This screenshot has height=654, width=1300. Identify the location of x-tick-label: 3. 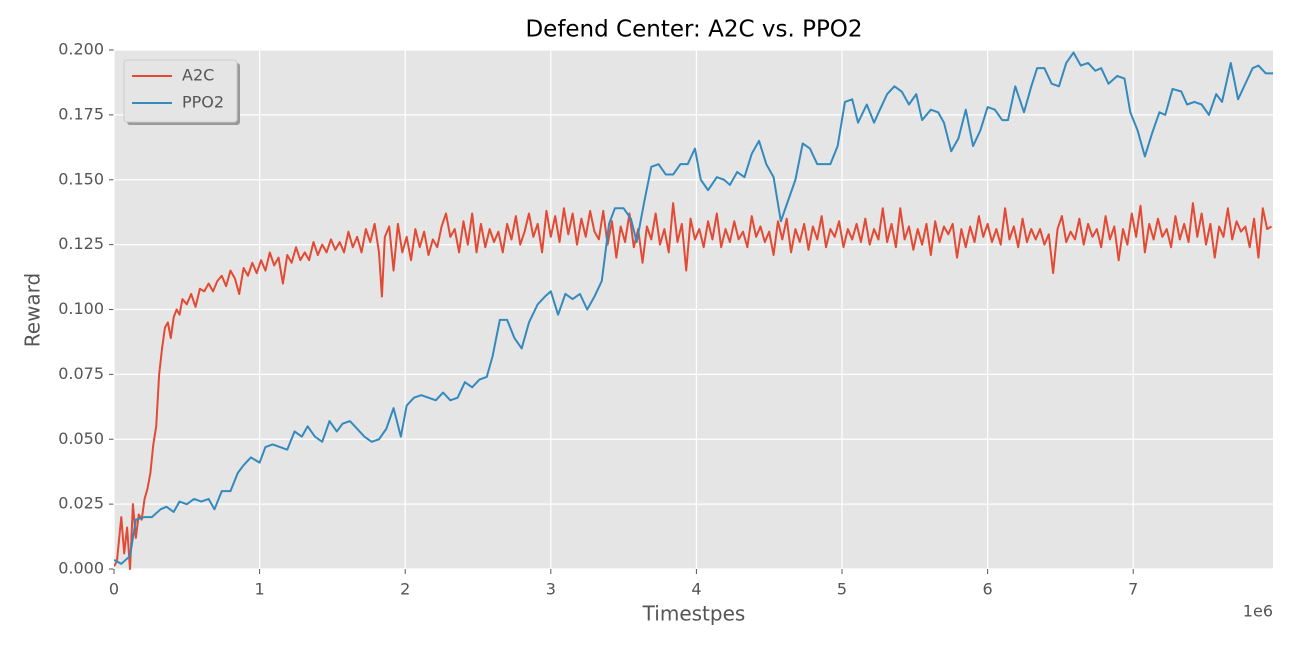
(551, 589).